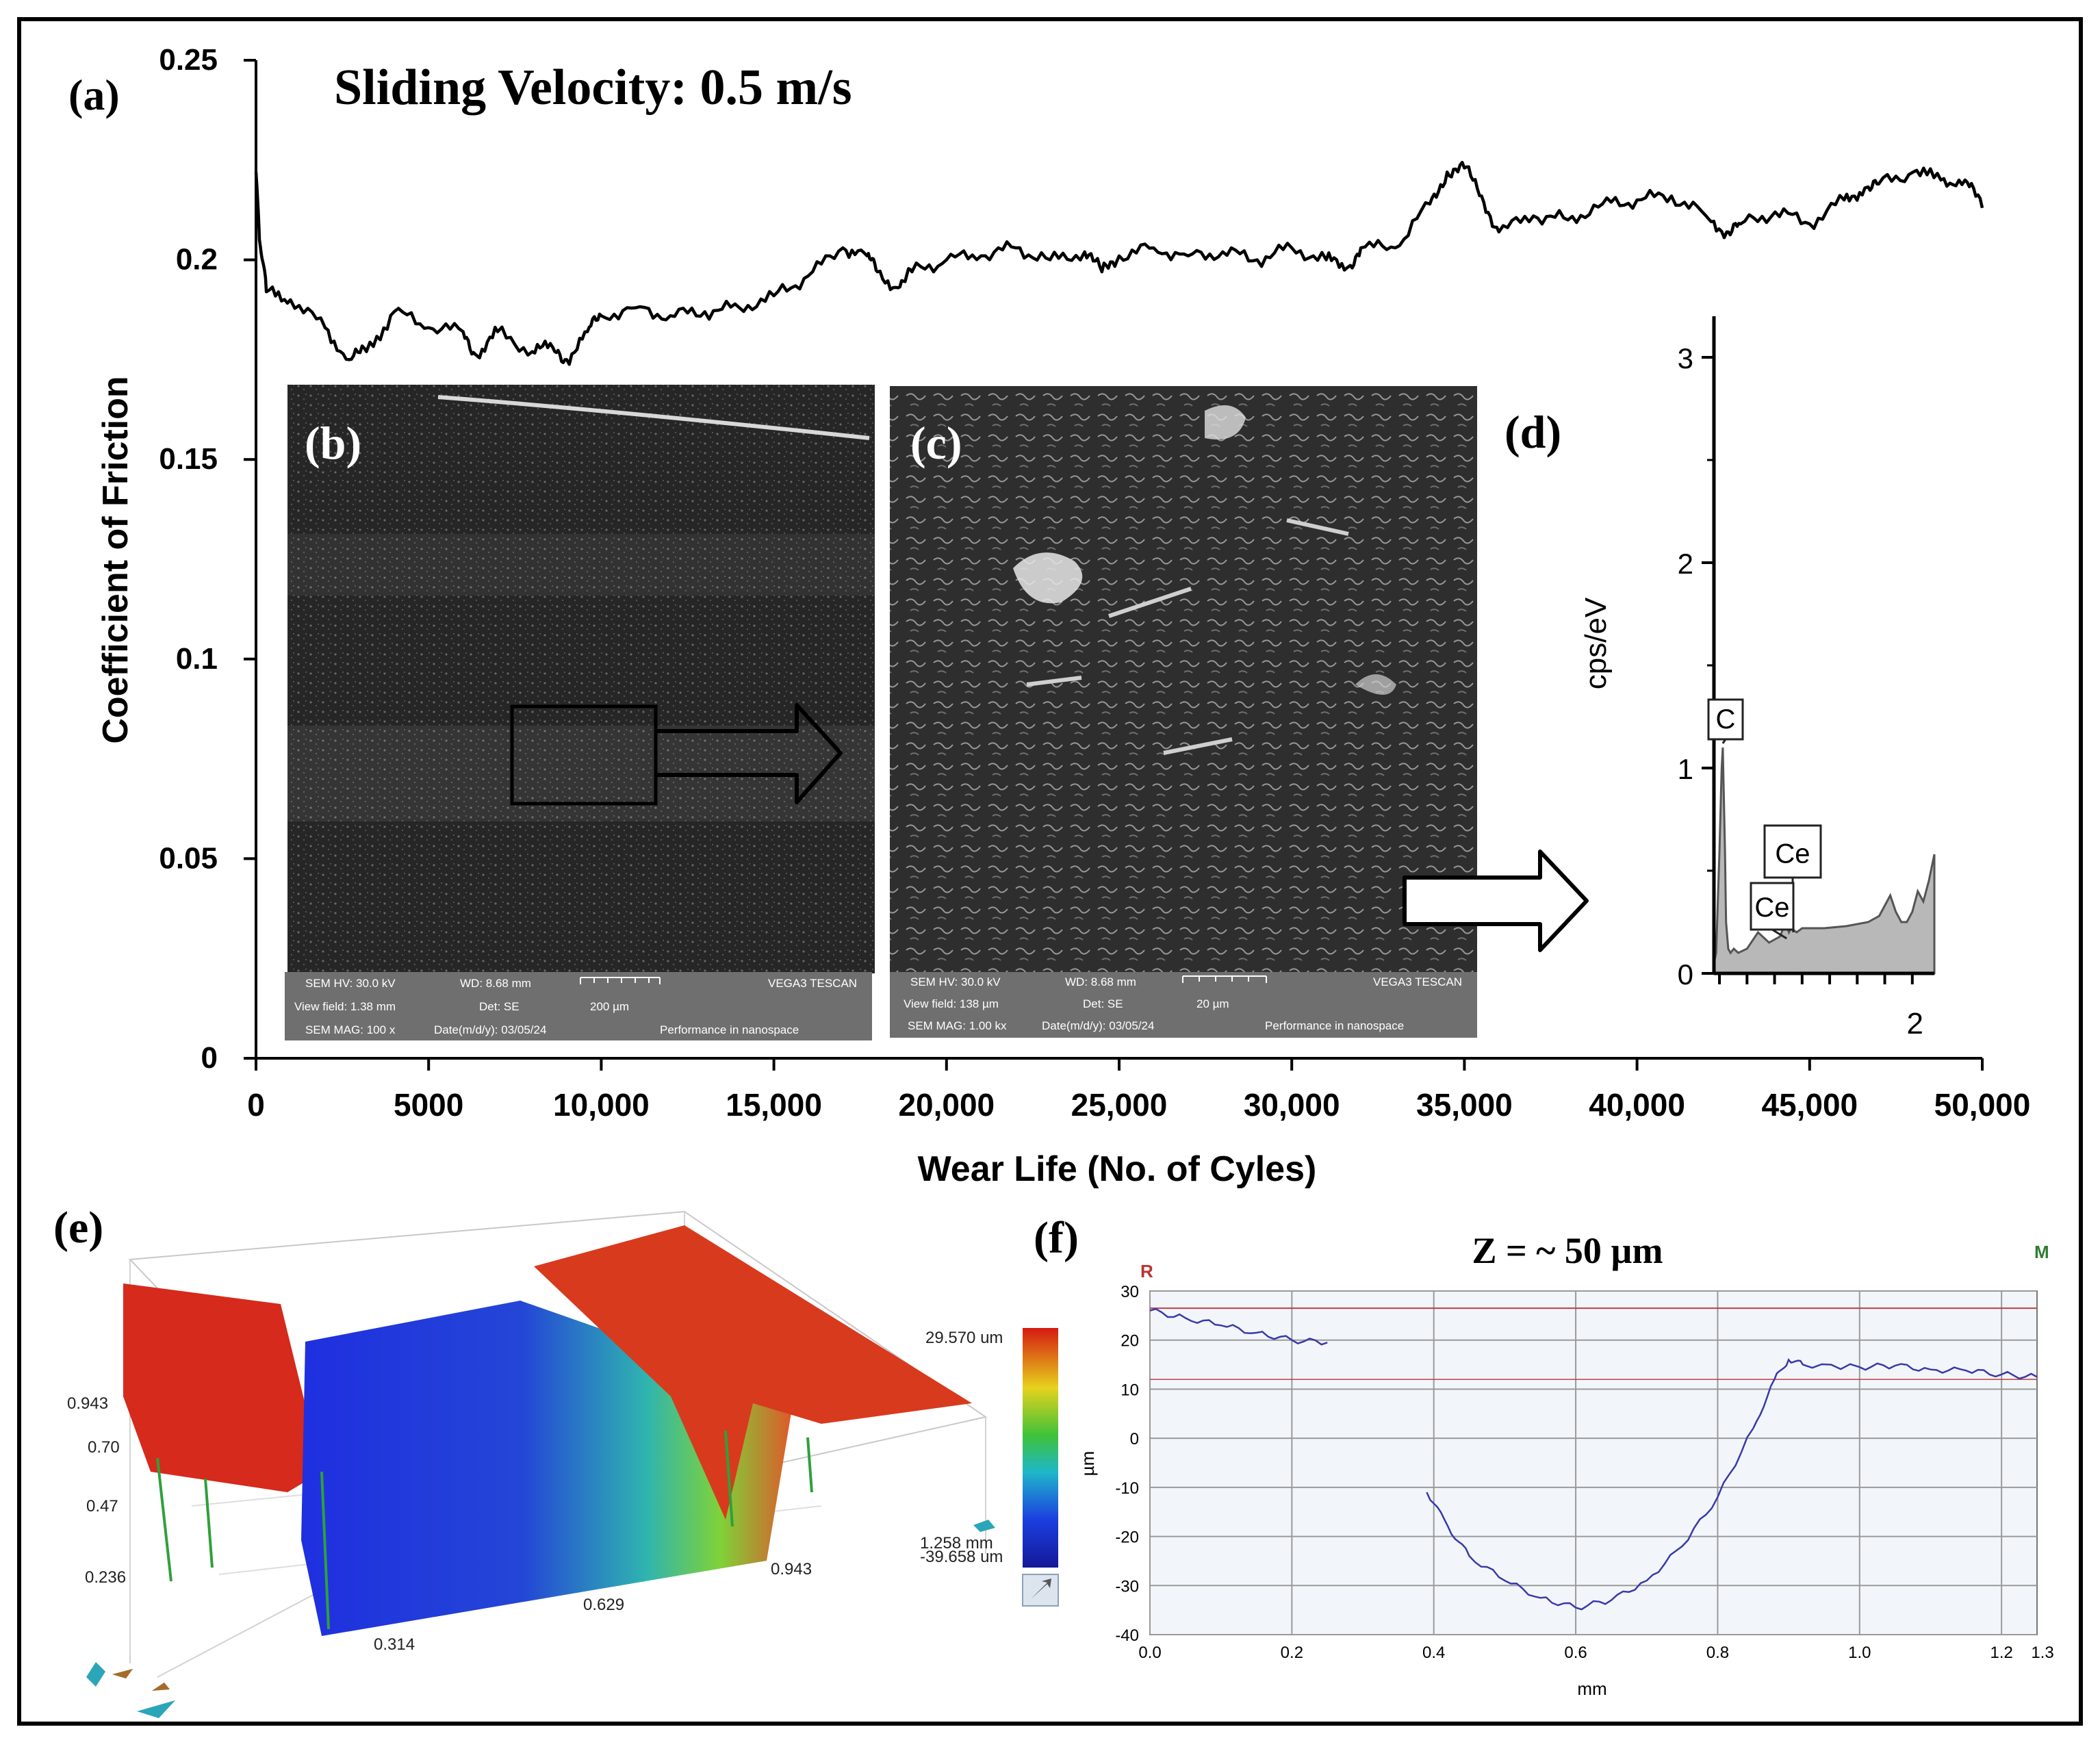 This screenshot has height=1751, width=2100. Describe the element at coordinates (210, 1058) in the screenshot. I see `y-tick-label: 0` at that location.